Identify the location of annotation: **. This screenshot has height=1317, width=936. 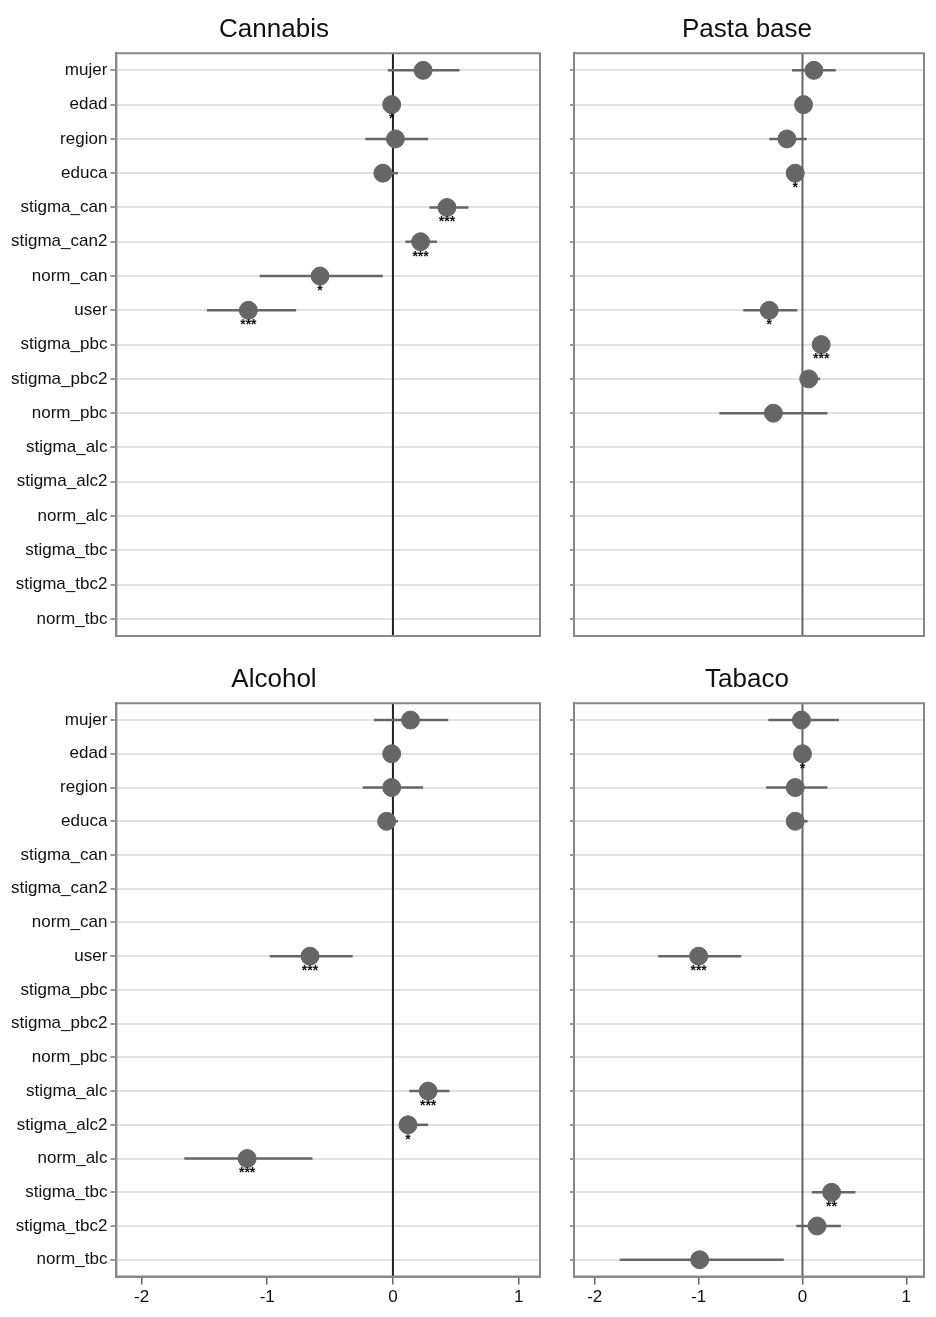
(832, 1206).